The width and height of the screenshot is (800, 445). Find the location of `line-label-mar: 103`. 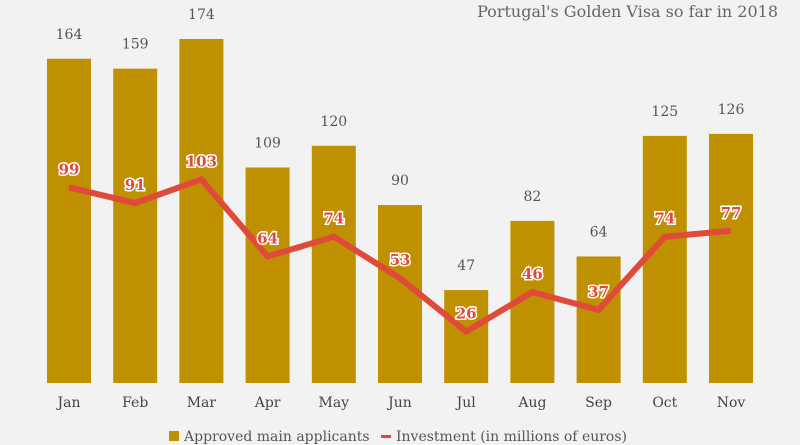

line-label-mar: 103 is located at coordinates (201, 161).